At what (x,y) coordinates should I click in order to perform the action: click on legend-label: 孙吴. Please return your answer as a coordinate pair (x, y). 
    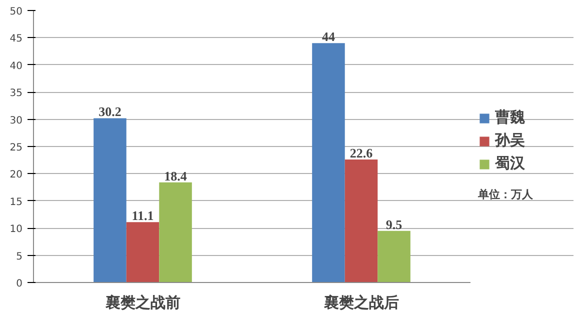
    Looking at the image, I should click on (510, 140).